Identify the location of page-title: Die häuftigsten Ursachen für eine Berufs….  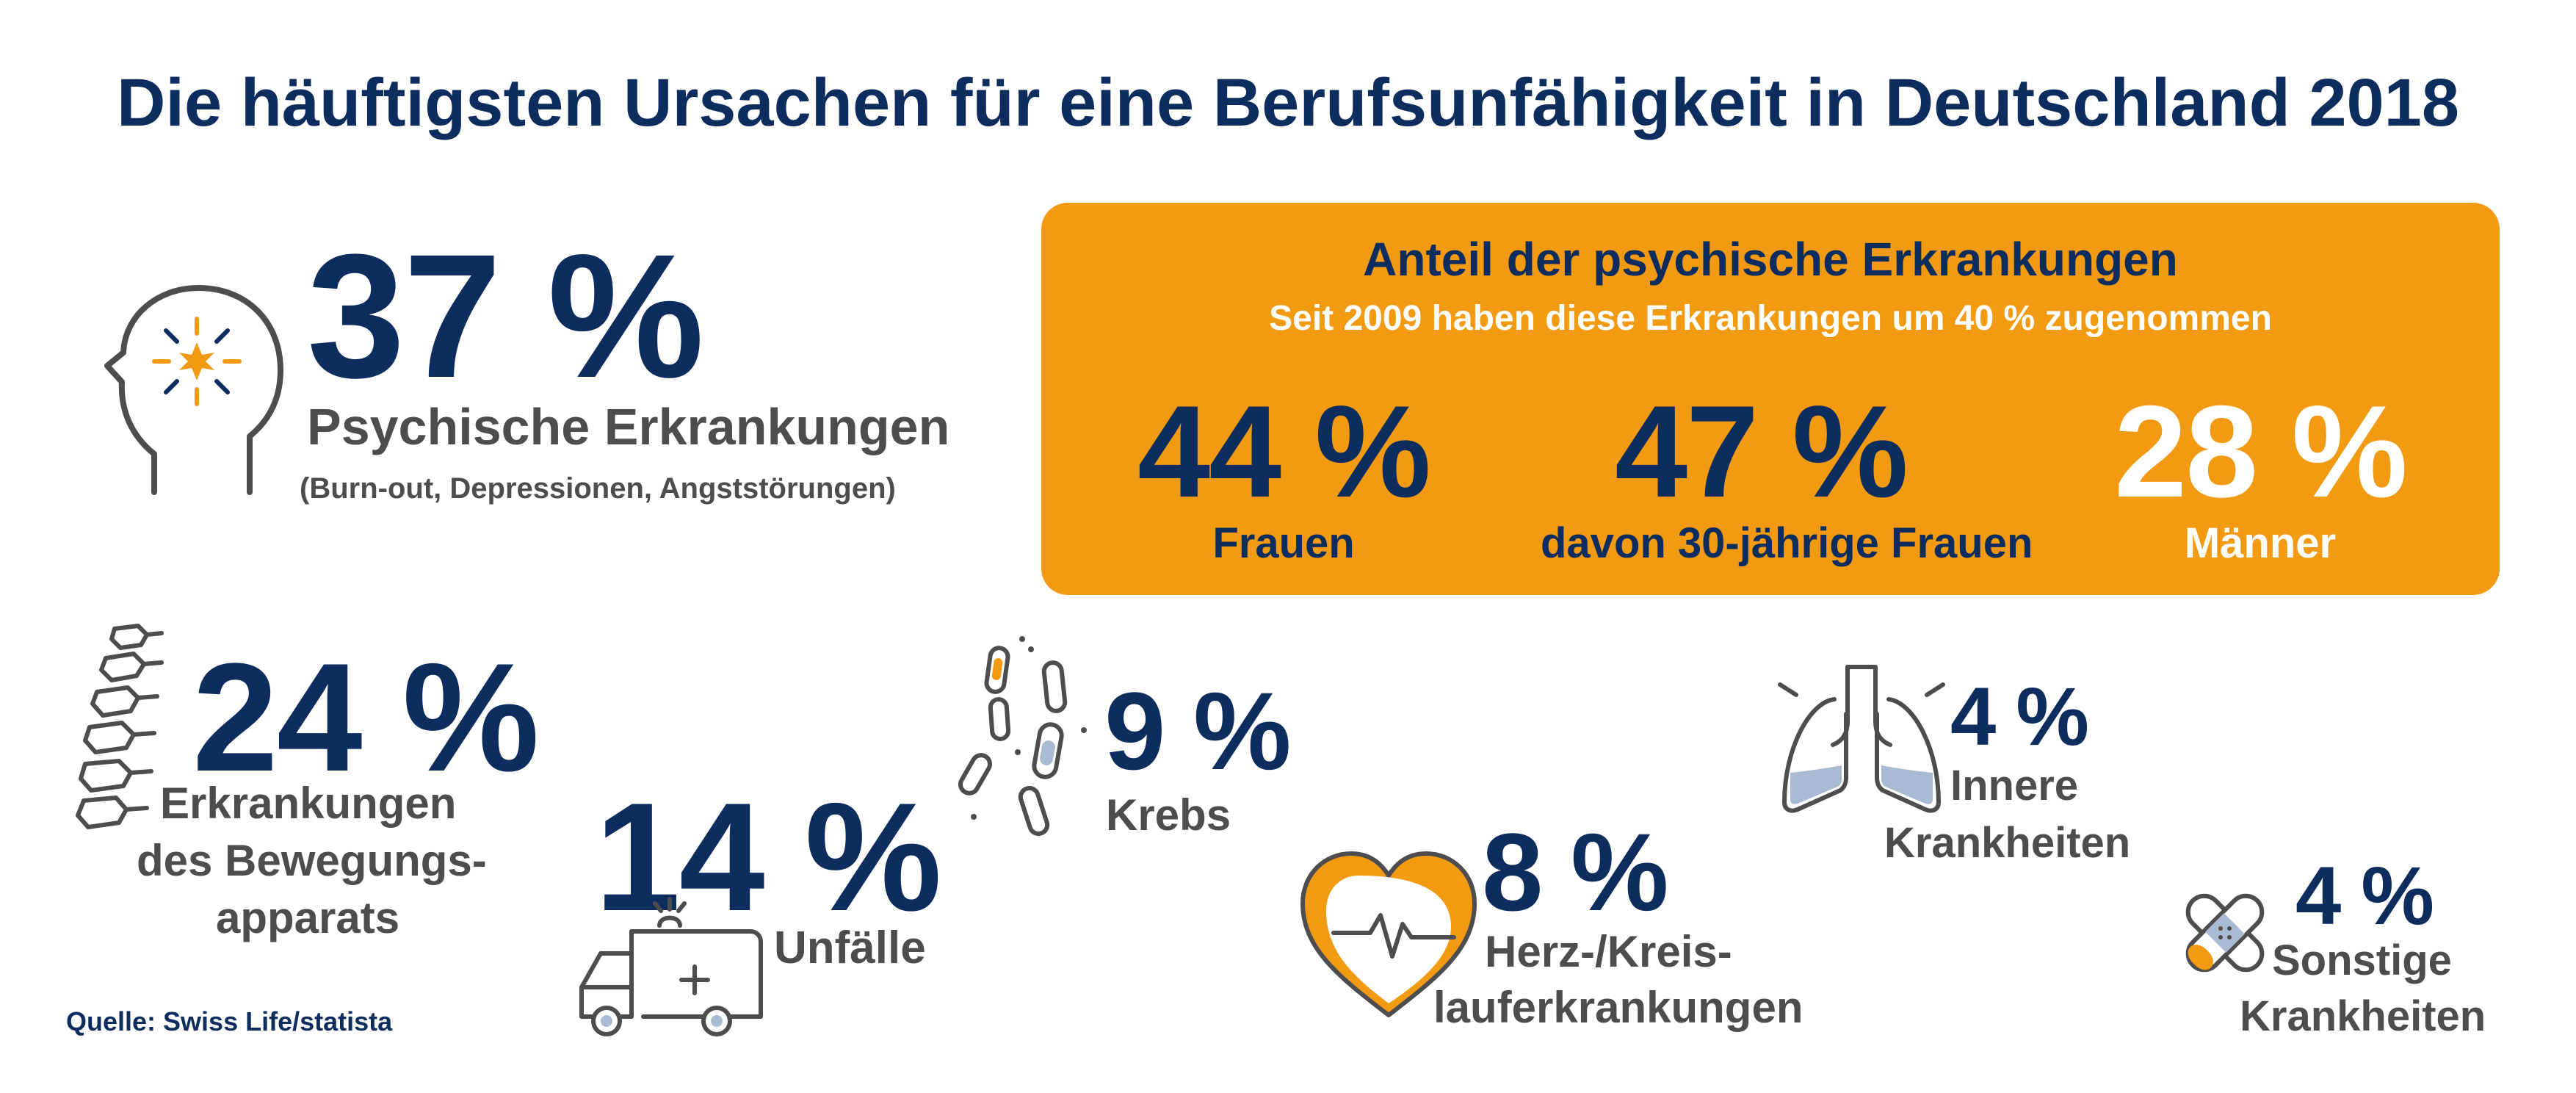
(1288, 102).